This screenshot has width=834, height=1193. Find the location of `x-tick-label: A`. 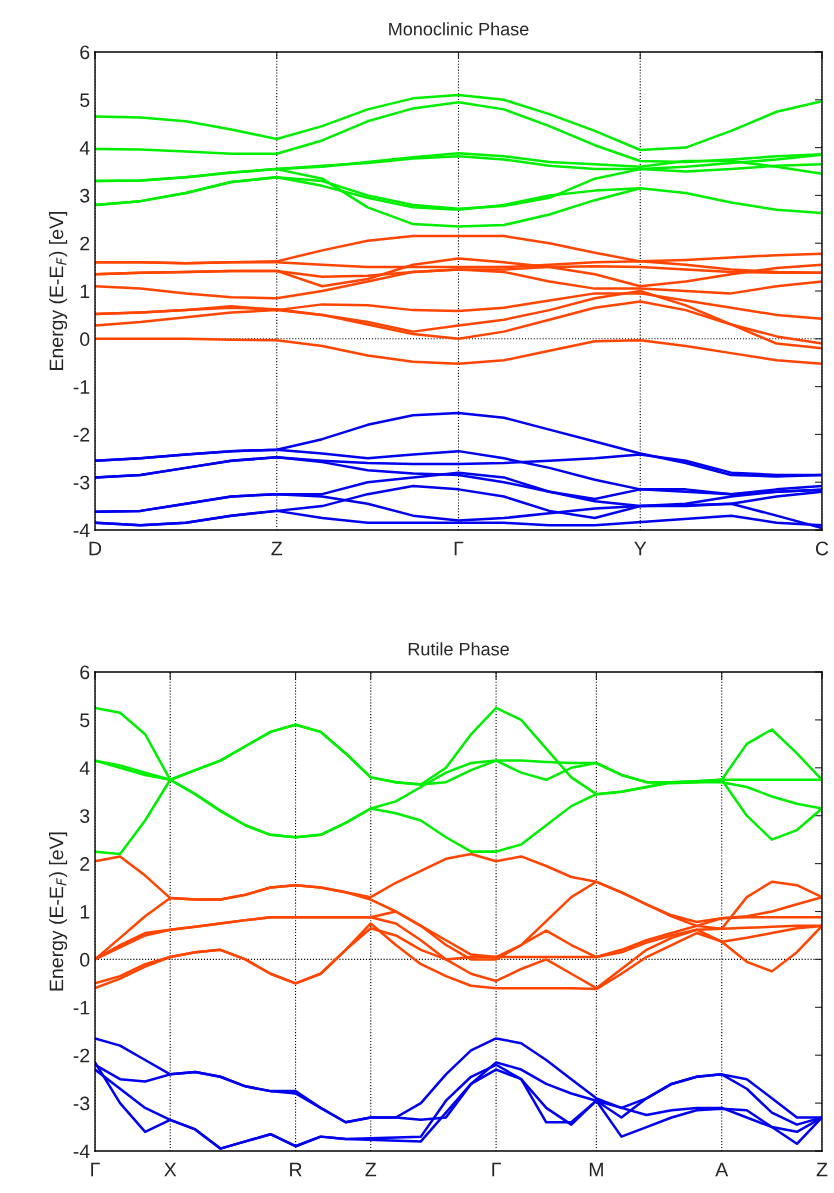

x-tick-label: A is located at coordinates (722, 1169).